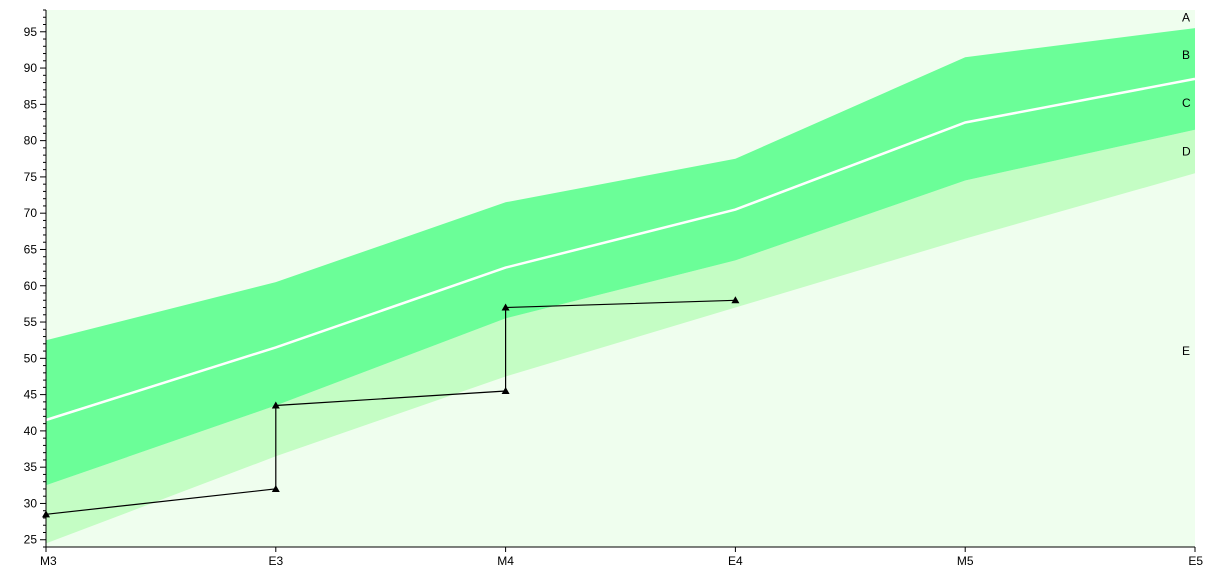 The height and width of the screenshot is (569, 1205). Describe the element at coordinates (31, 32) in the screenshot. I see `y-tick-label: 95` at that location.